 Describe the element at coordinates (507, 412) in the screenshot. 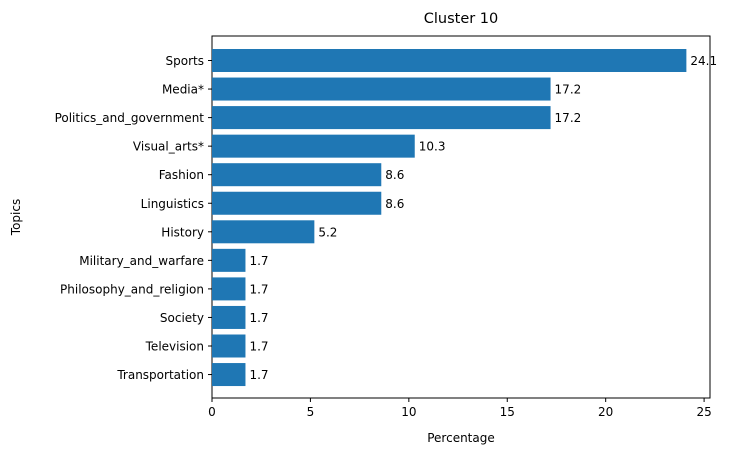

I see `x-tick-label: 15` at that location.